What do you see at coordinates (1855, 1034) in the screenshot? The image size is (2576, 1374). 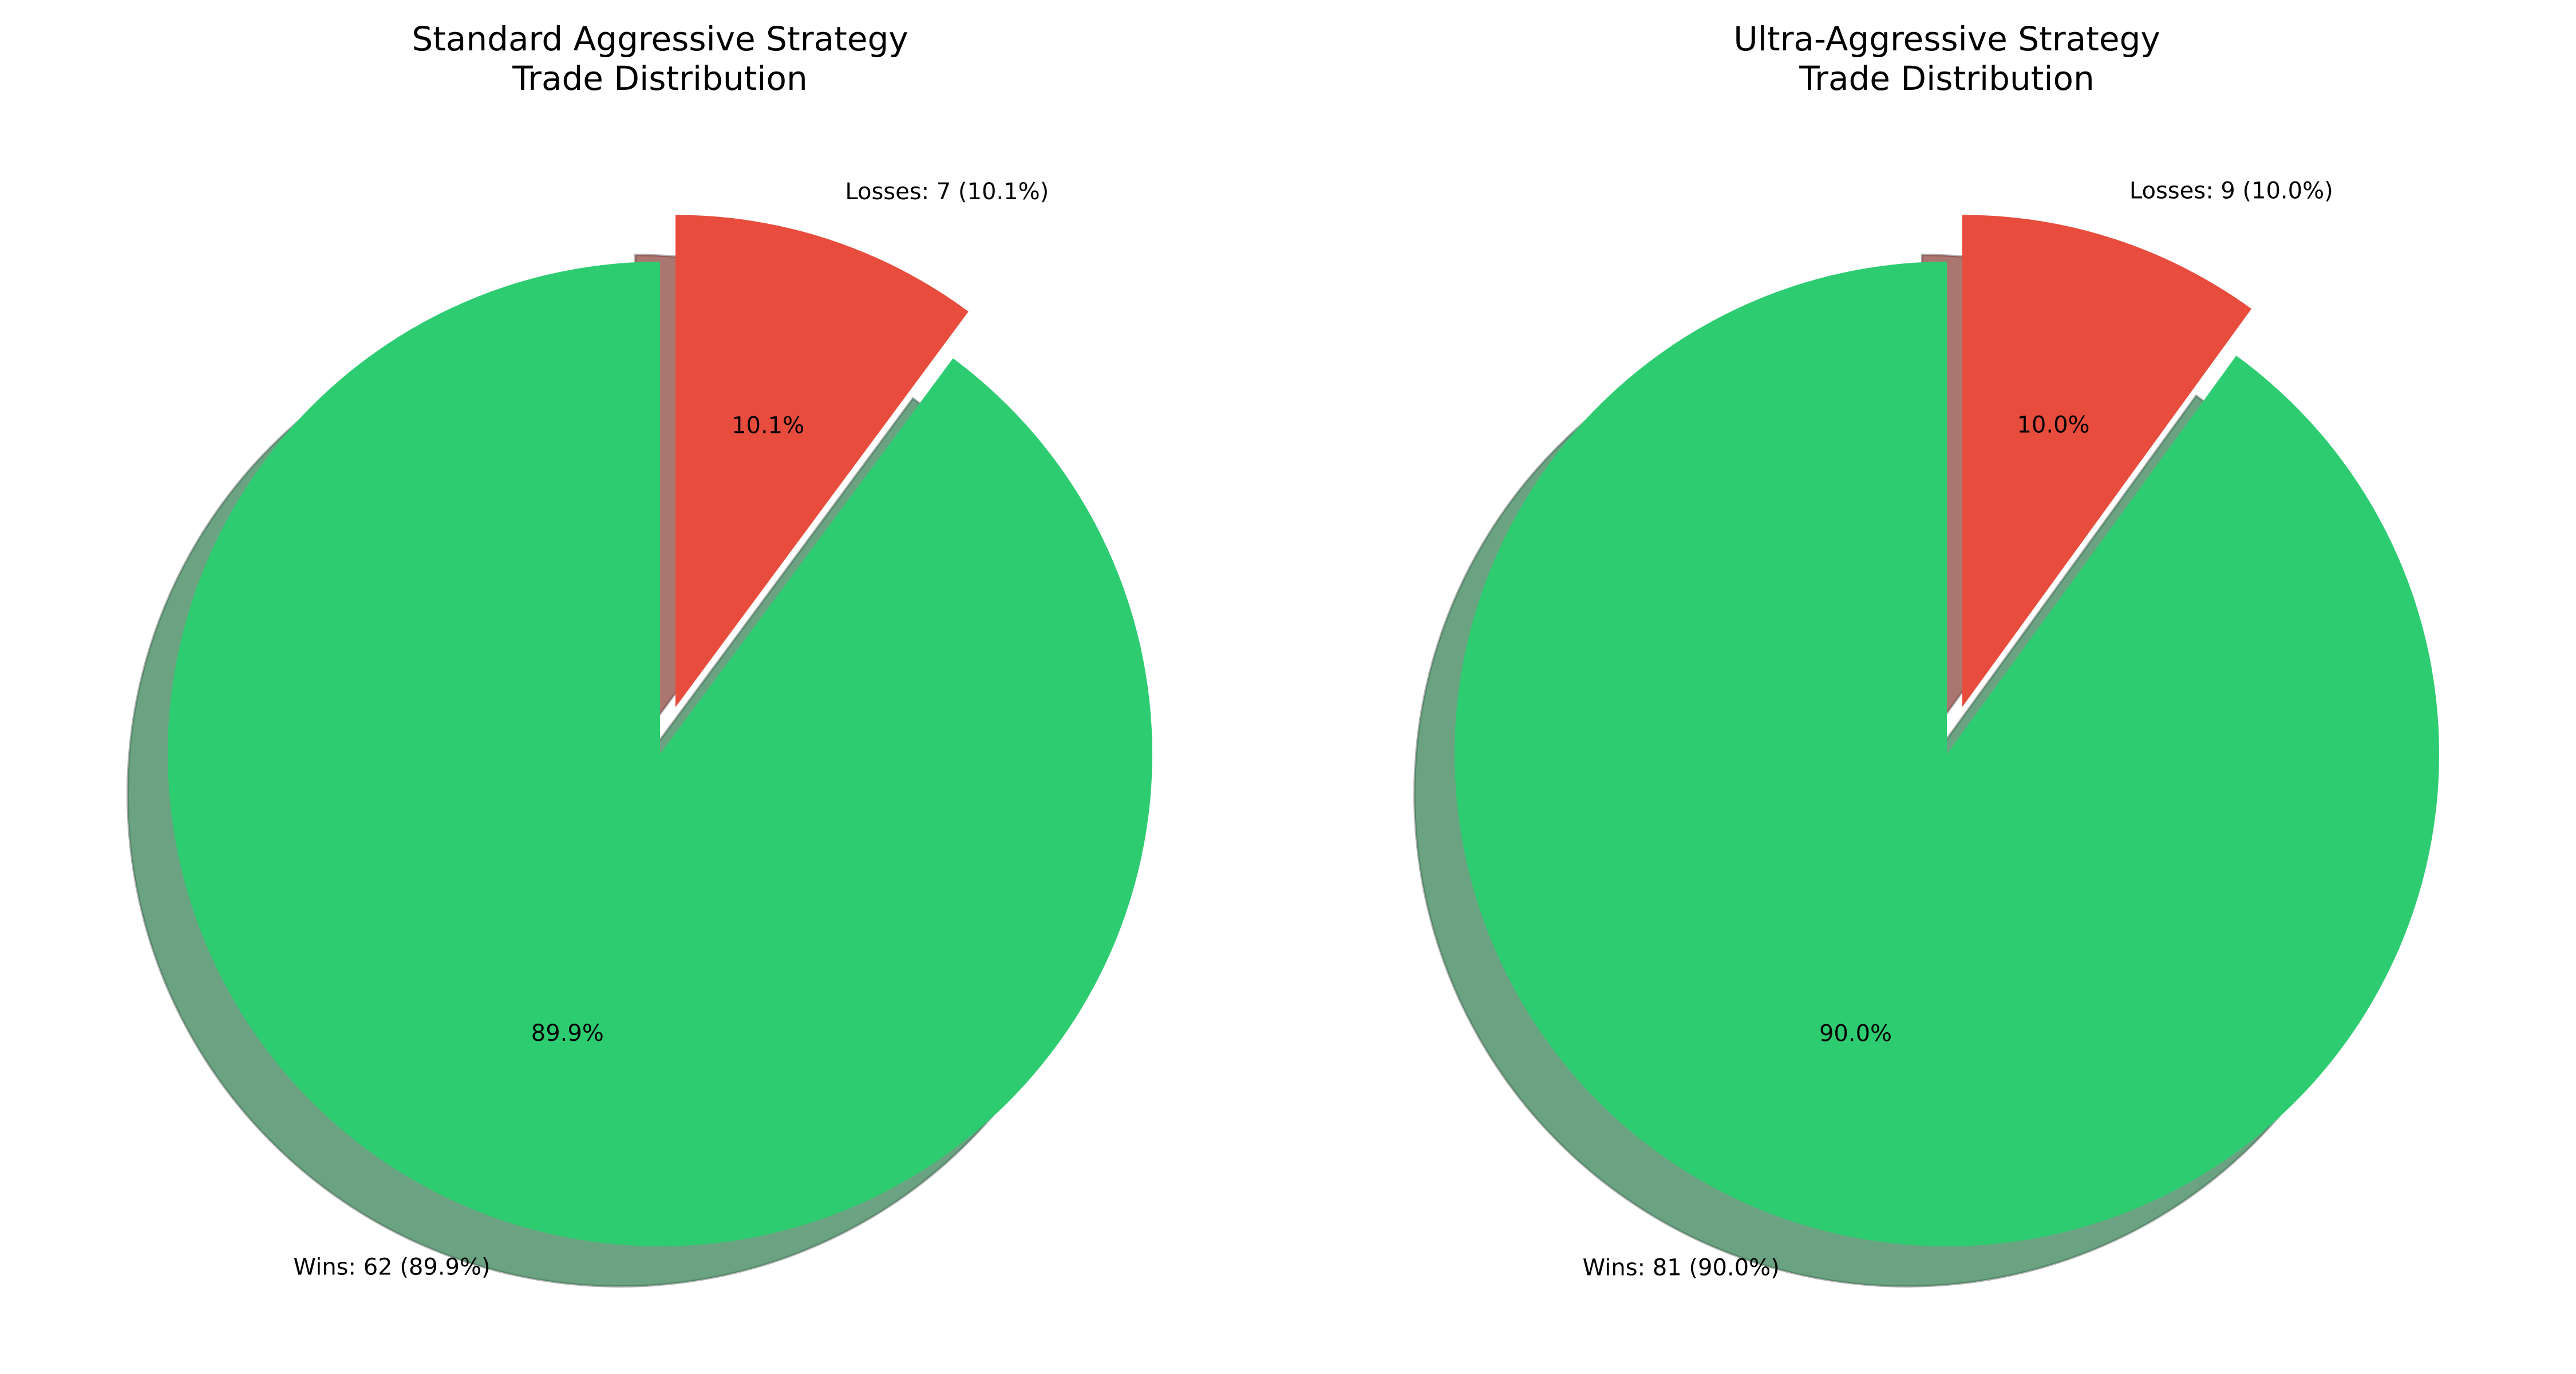 I see `pct-label-wins: 90.0%` at bounding box center [1855, 1034].